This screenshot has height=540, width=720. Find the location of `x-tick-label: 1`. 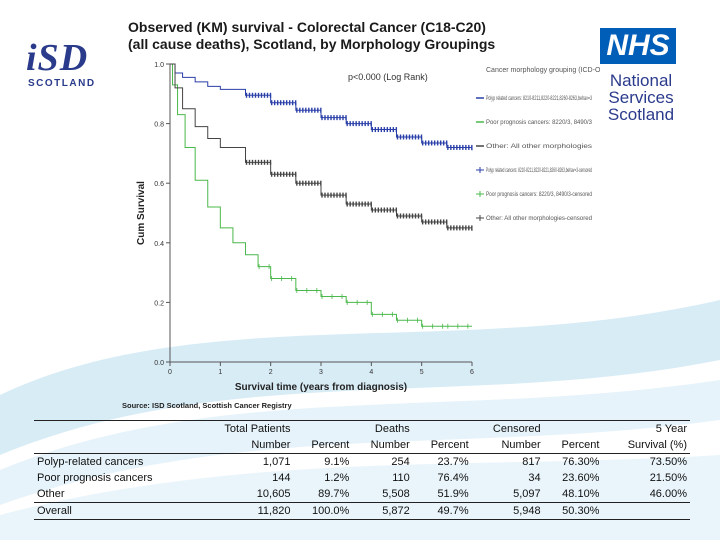

x-tick-label: 1 is located at coordinates (220, 372).